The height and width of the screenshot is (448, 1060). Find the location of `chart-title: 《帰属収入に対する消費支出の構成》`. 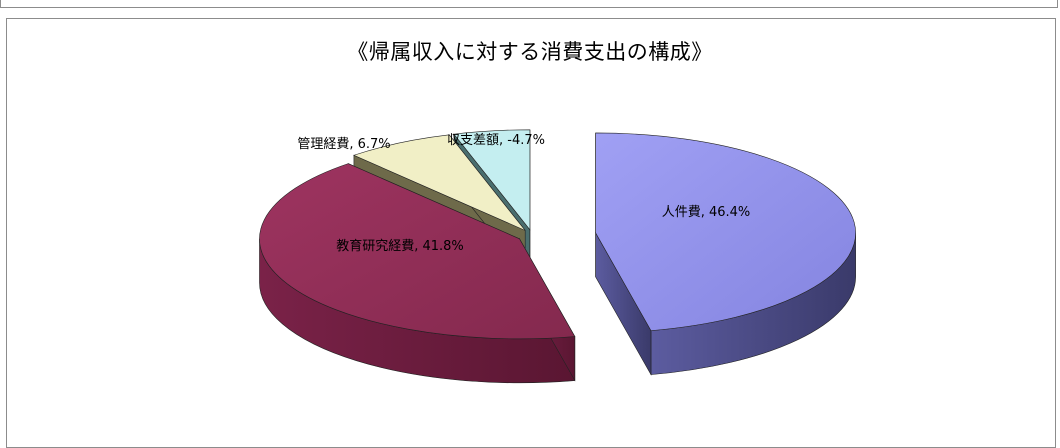

chart-title: 《帰属収入に対する消費支出の構成》 is located at coordinates (530, 52).